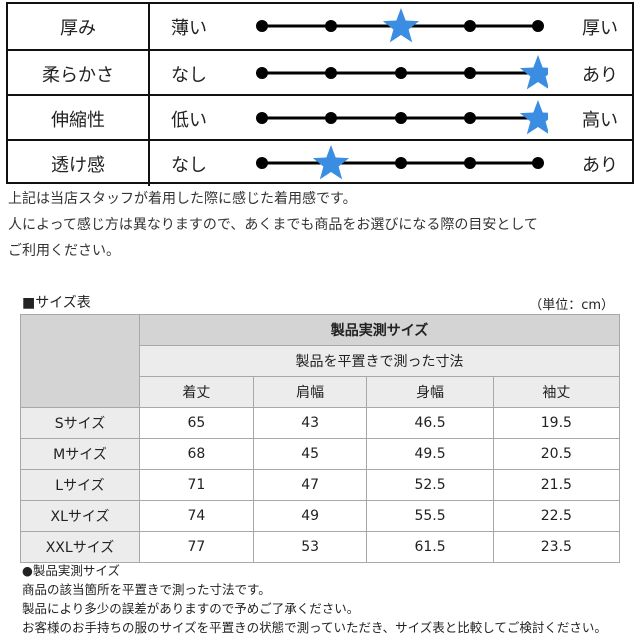 This screenshot has height=640, width=640. I want to click on column-header: 身幅, so click(430, 392).